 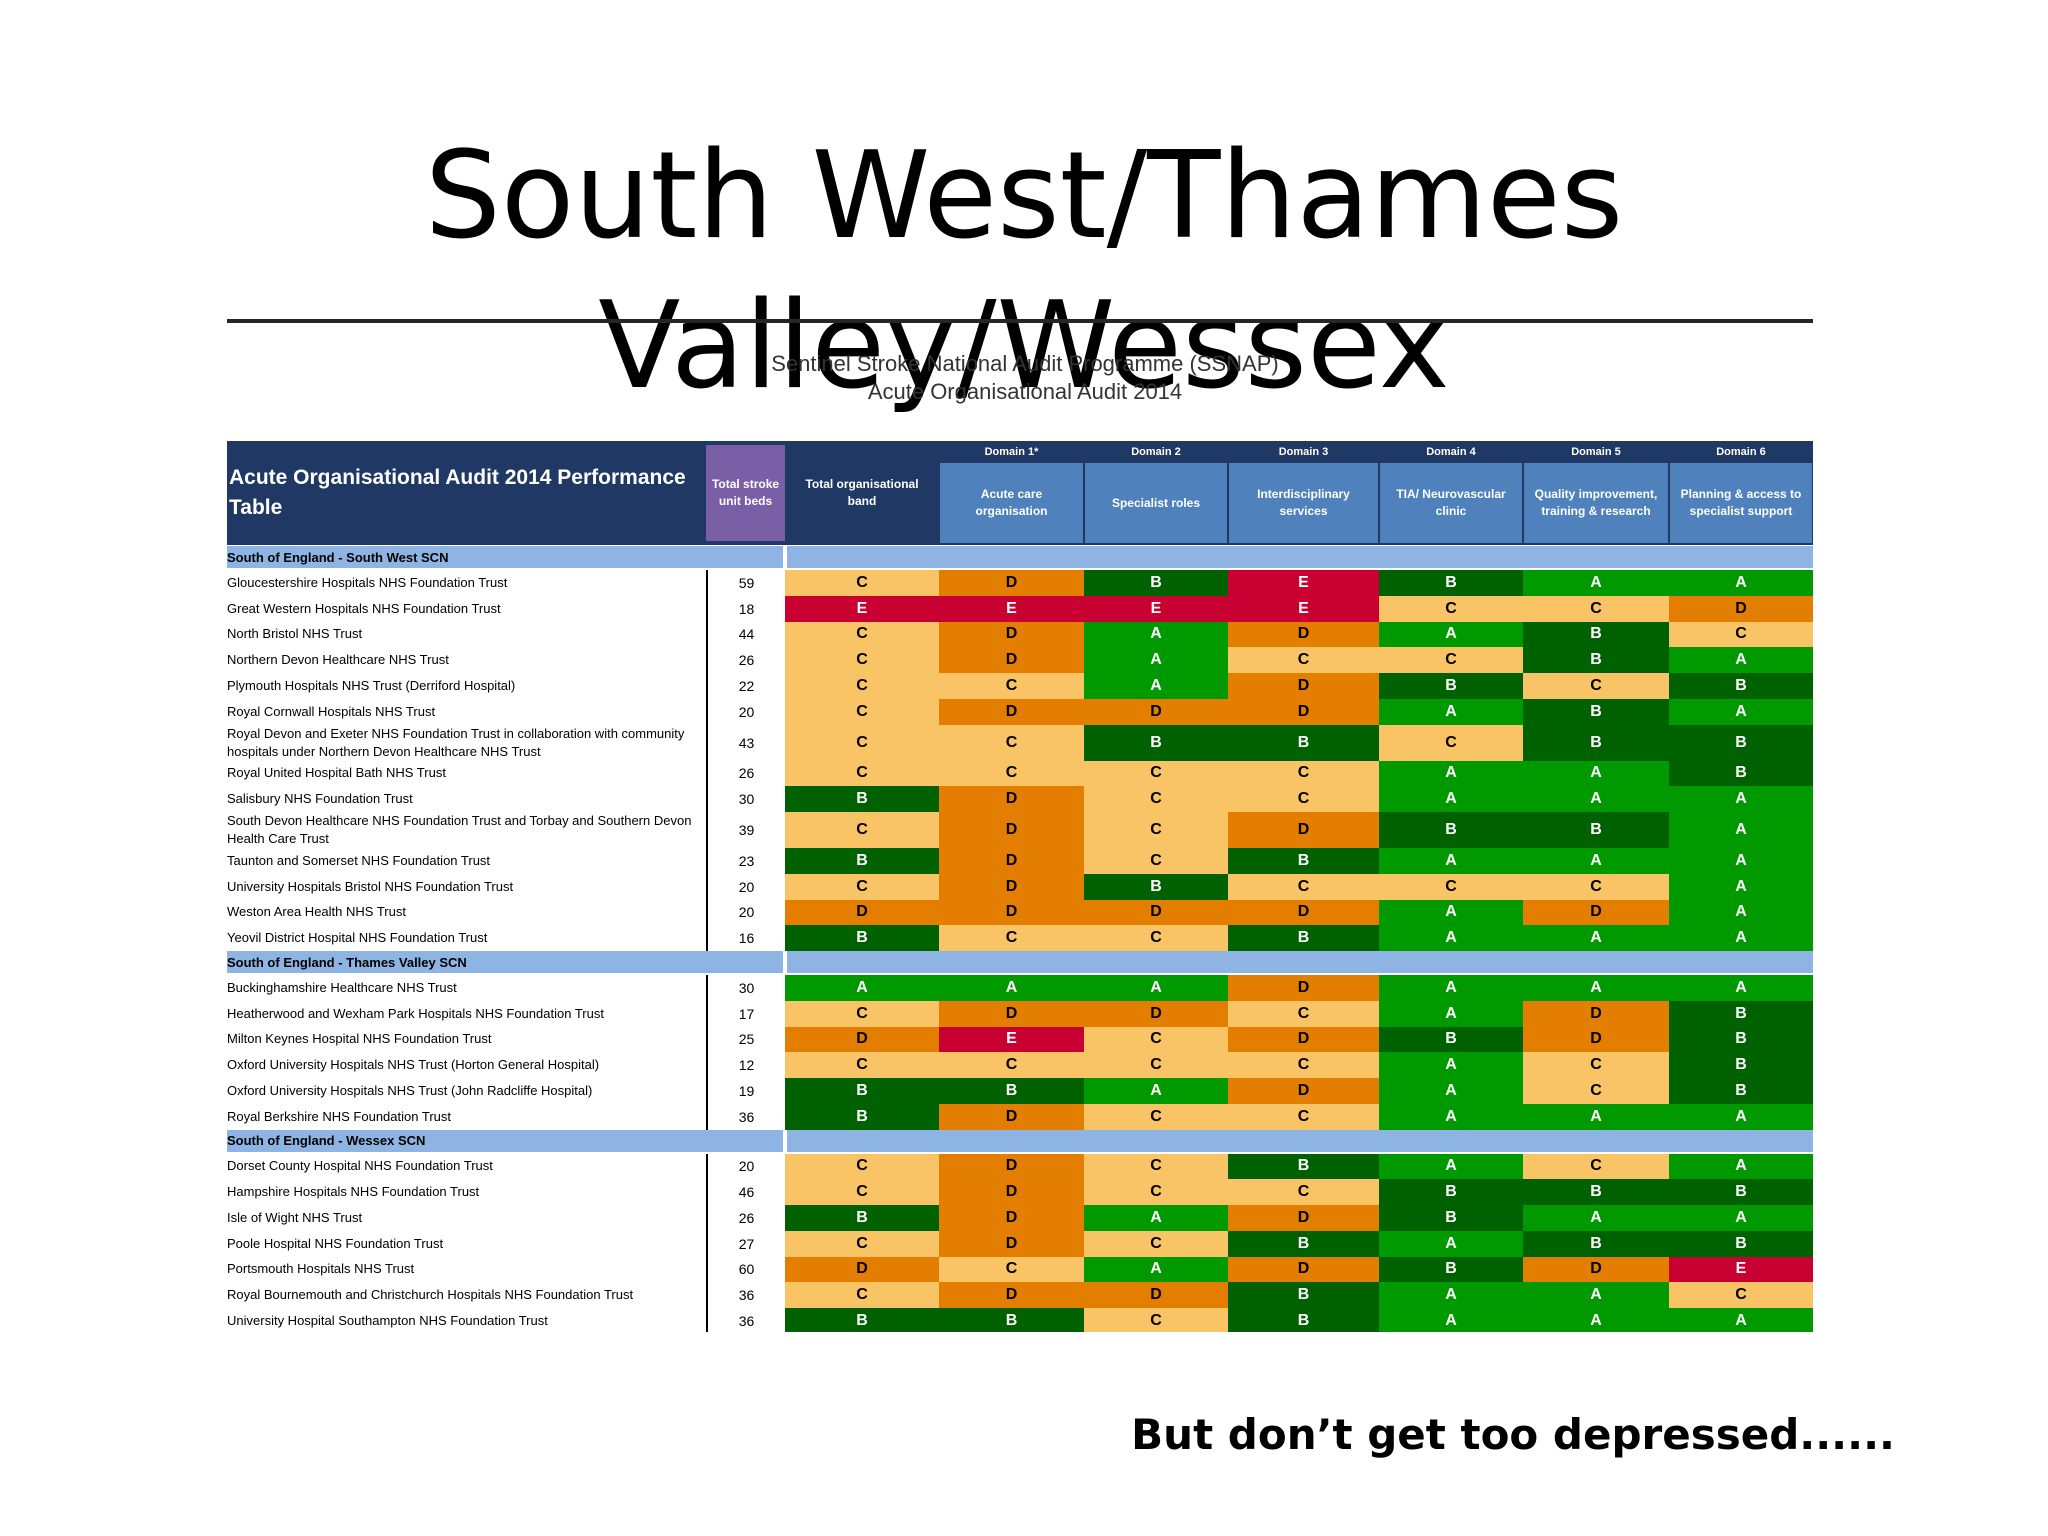 I want to click on band-grade-cell: D, so click(x=862, y=912).